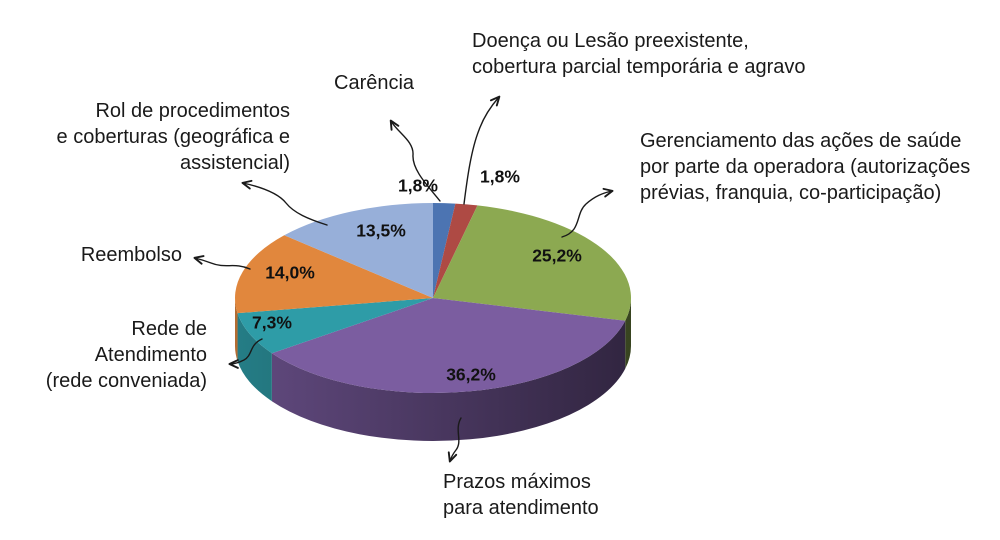 The image size is (1000, 540). What do you see at coordinates (471, 374) in the screenshot?
I see `percent-label-prazos: 36,2%` at bounding box center [471, 374].